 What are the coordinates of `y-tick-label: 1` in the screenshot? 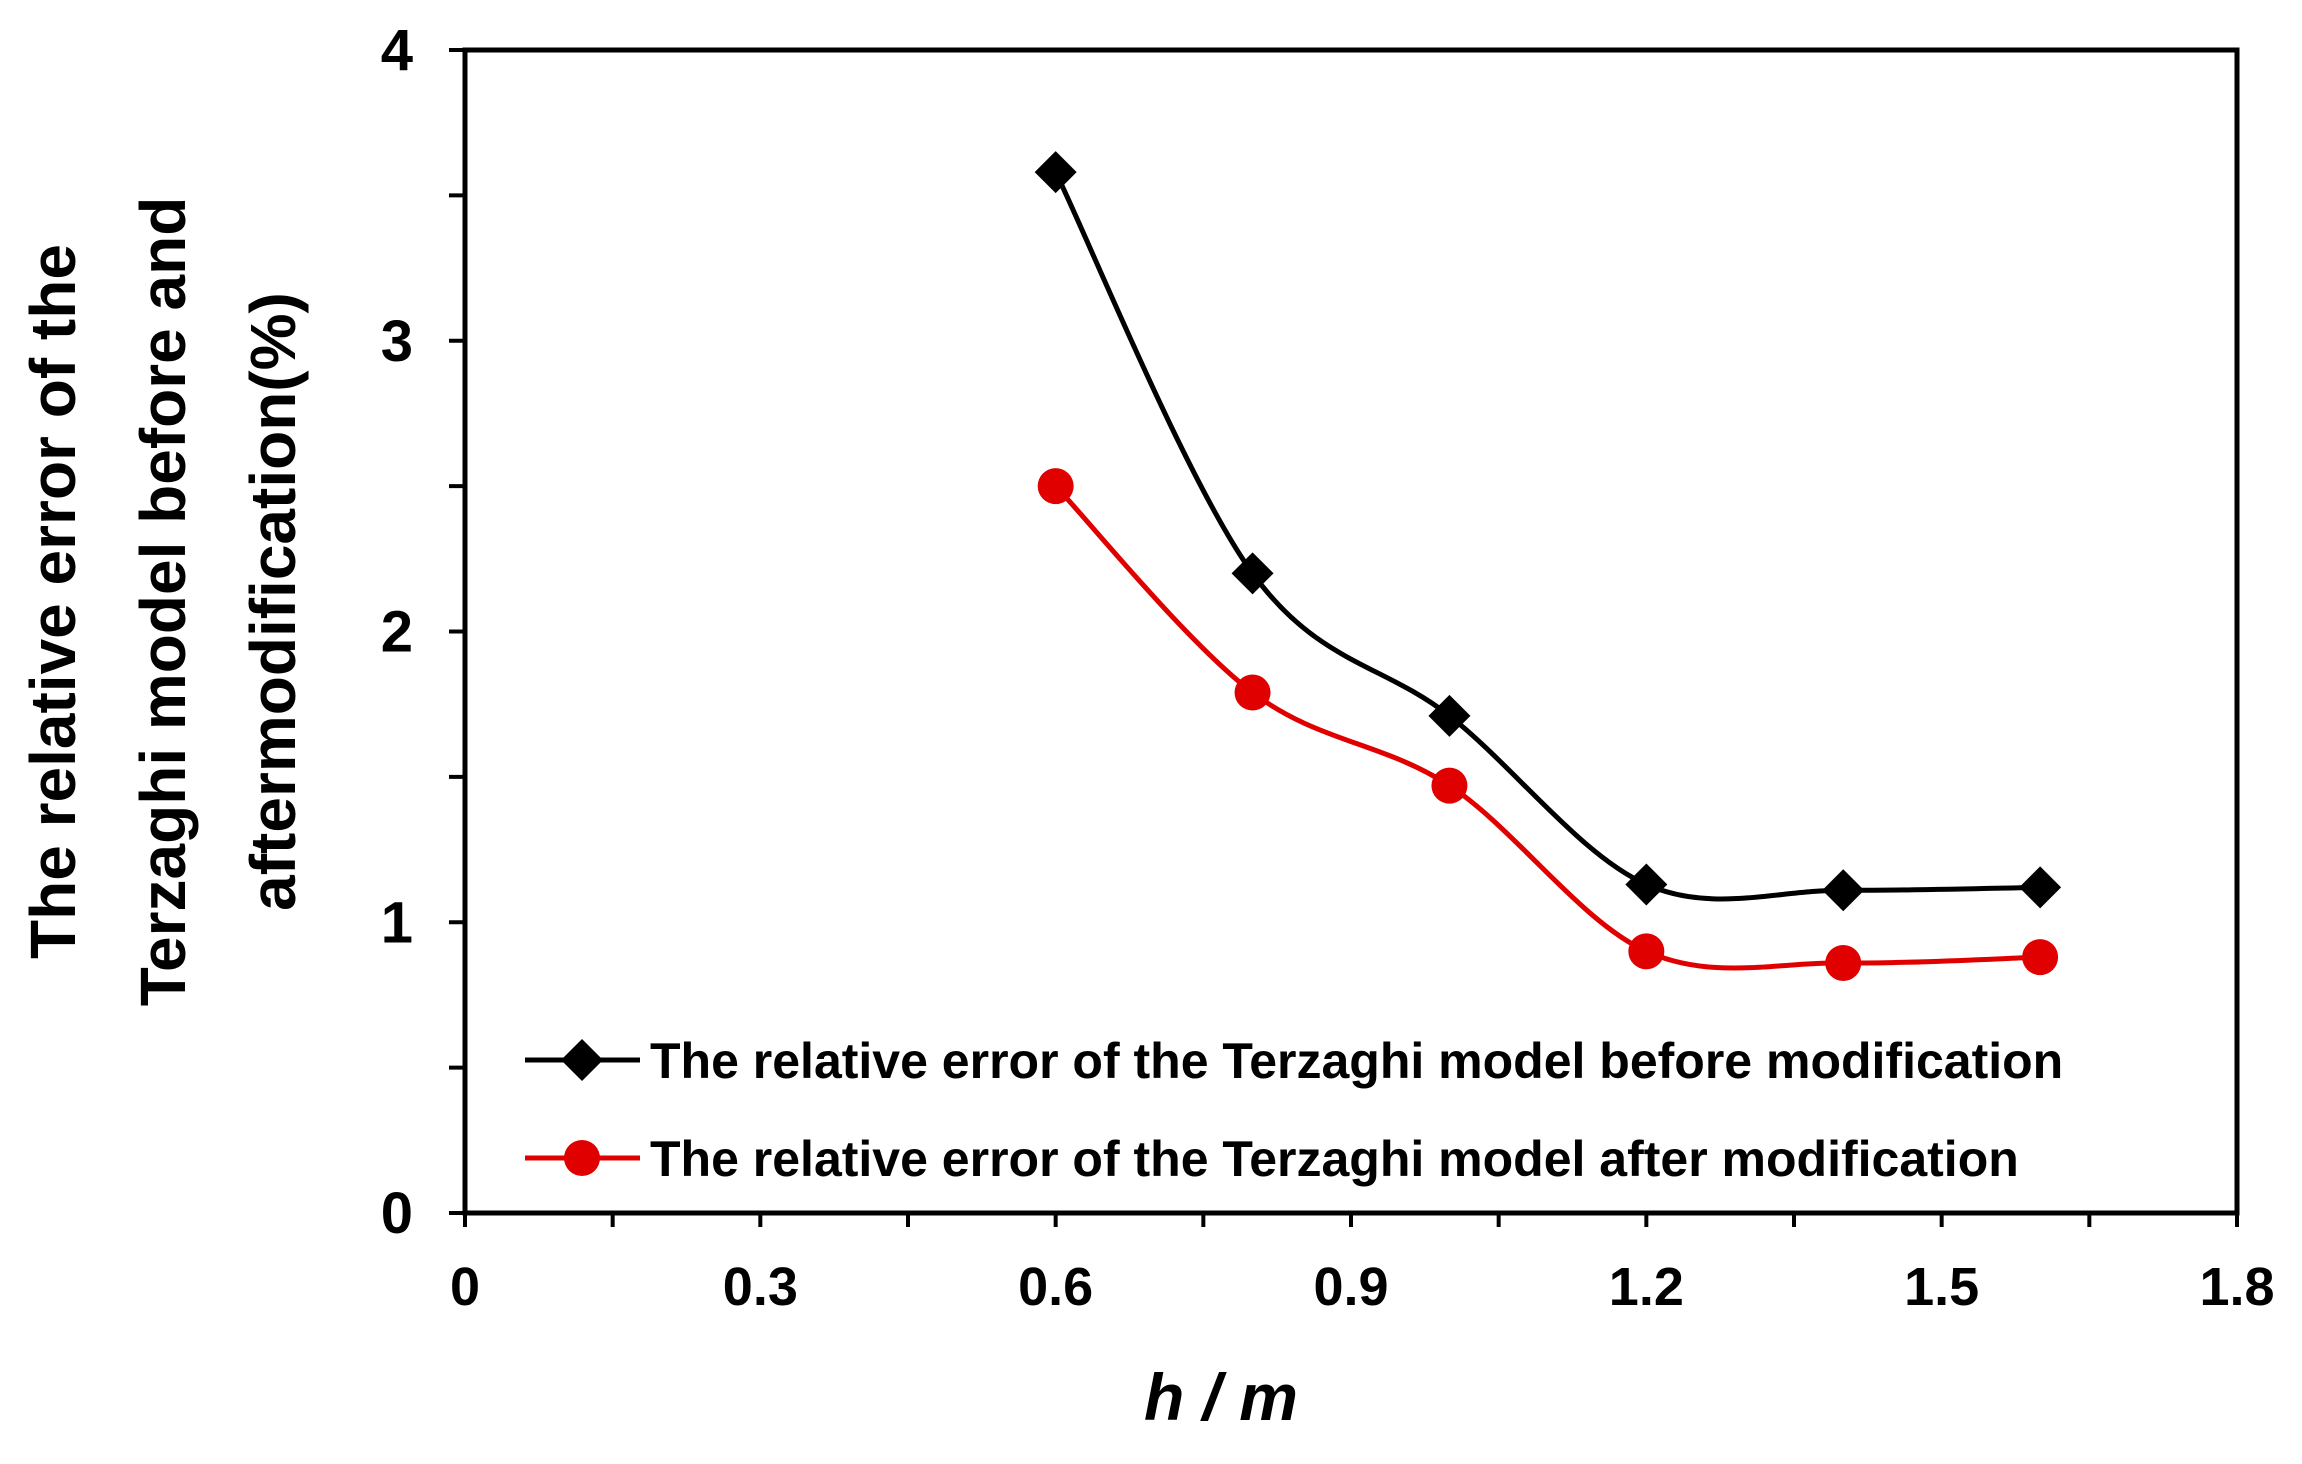 It's located at (397, 922).